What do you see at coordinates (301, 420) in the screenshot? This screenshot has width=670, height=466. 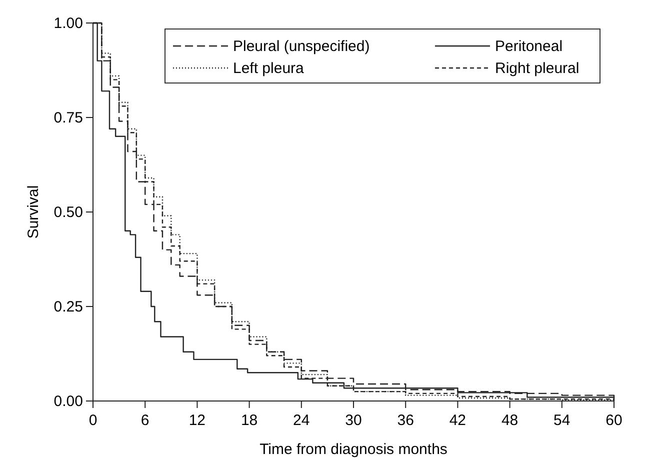 I see `x-tick-label: 24` at bounding box center [301, 420].